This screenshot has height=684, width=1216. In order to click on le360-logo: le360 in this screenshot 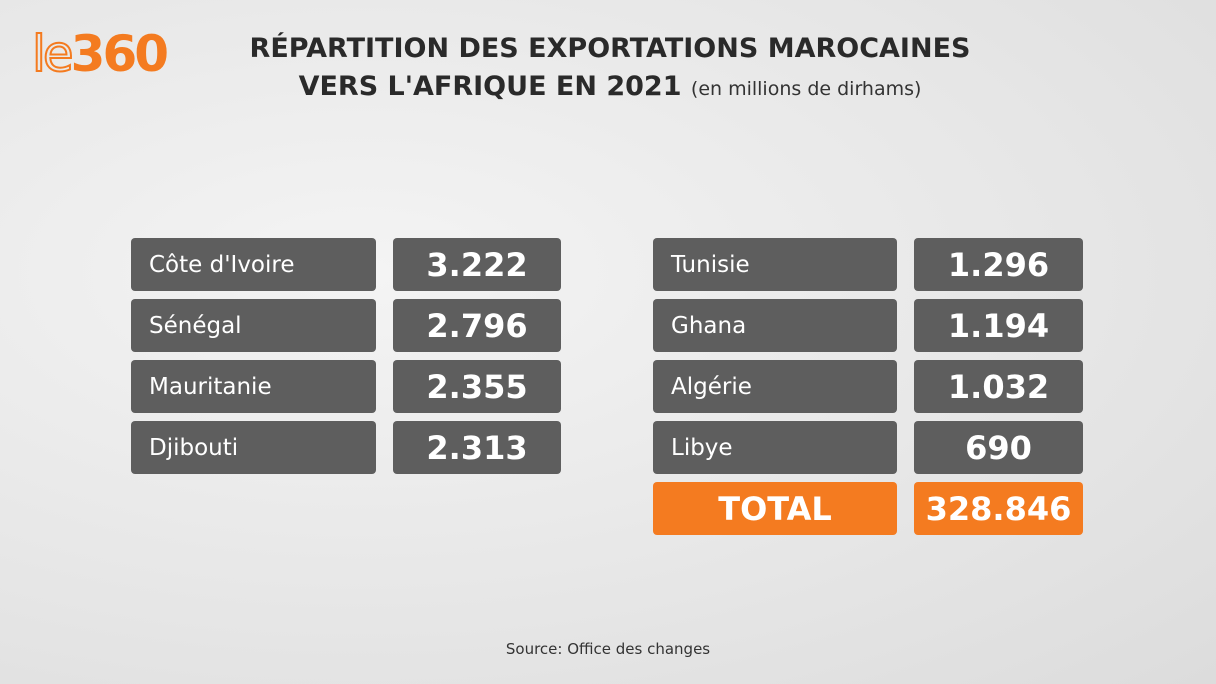, I will do `click(100, 54)`.